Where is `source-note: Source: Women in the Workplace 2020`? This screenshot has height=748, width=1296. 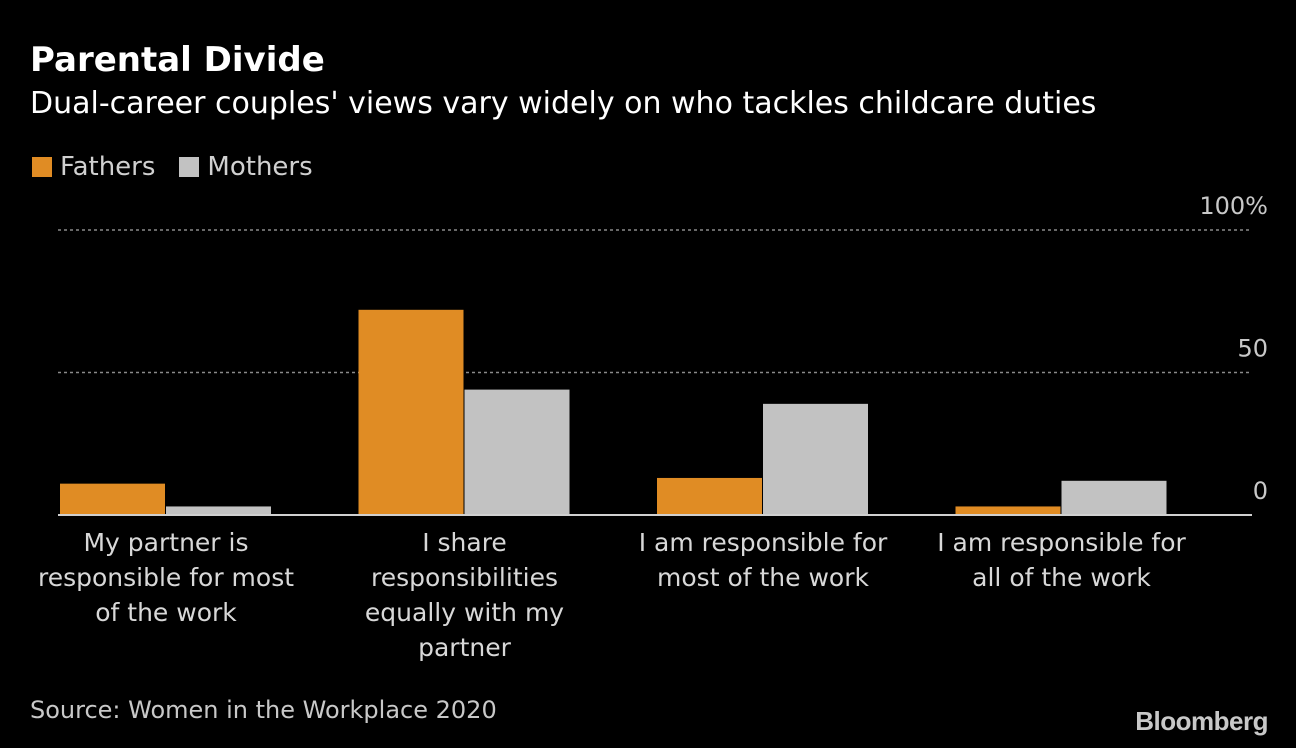 source-note: Source: Women in the Workplace 2020 is located at coordinates (263, 710).